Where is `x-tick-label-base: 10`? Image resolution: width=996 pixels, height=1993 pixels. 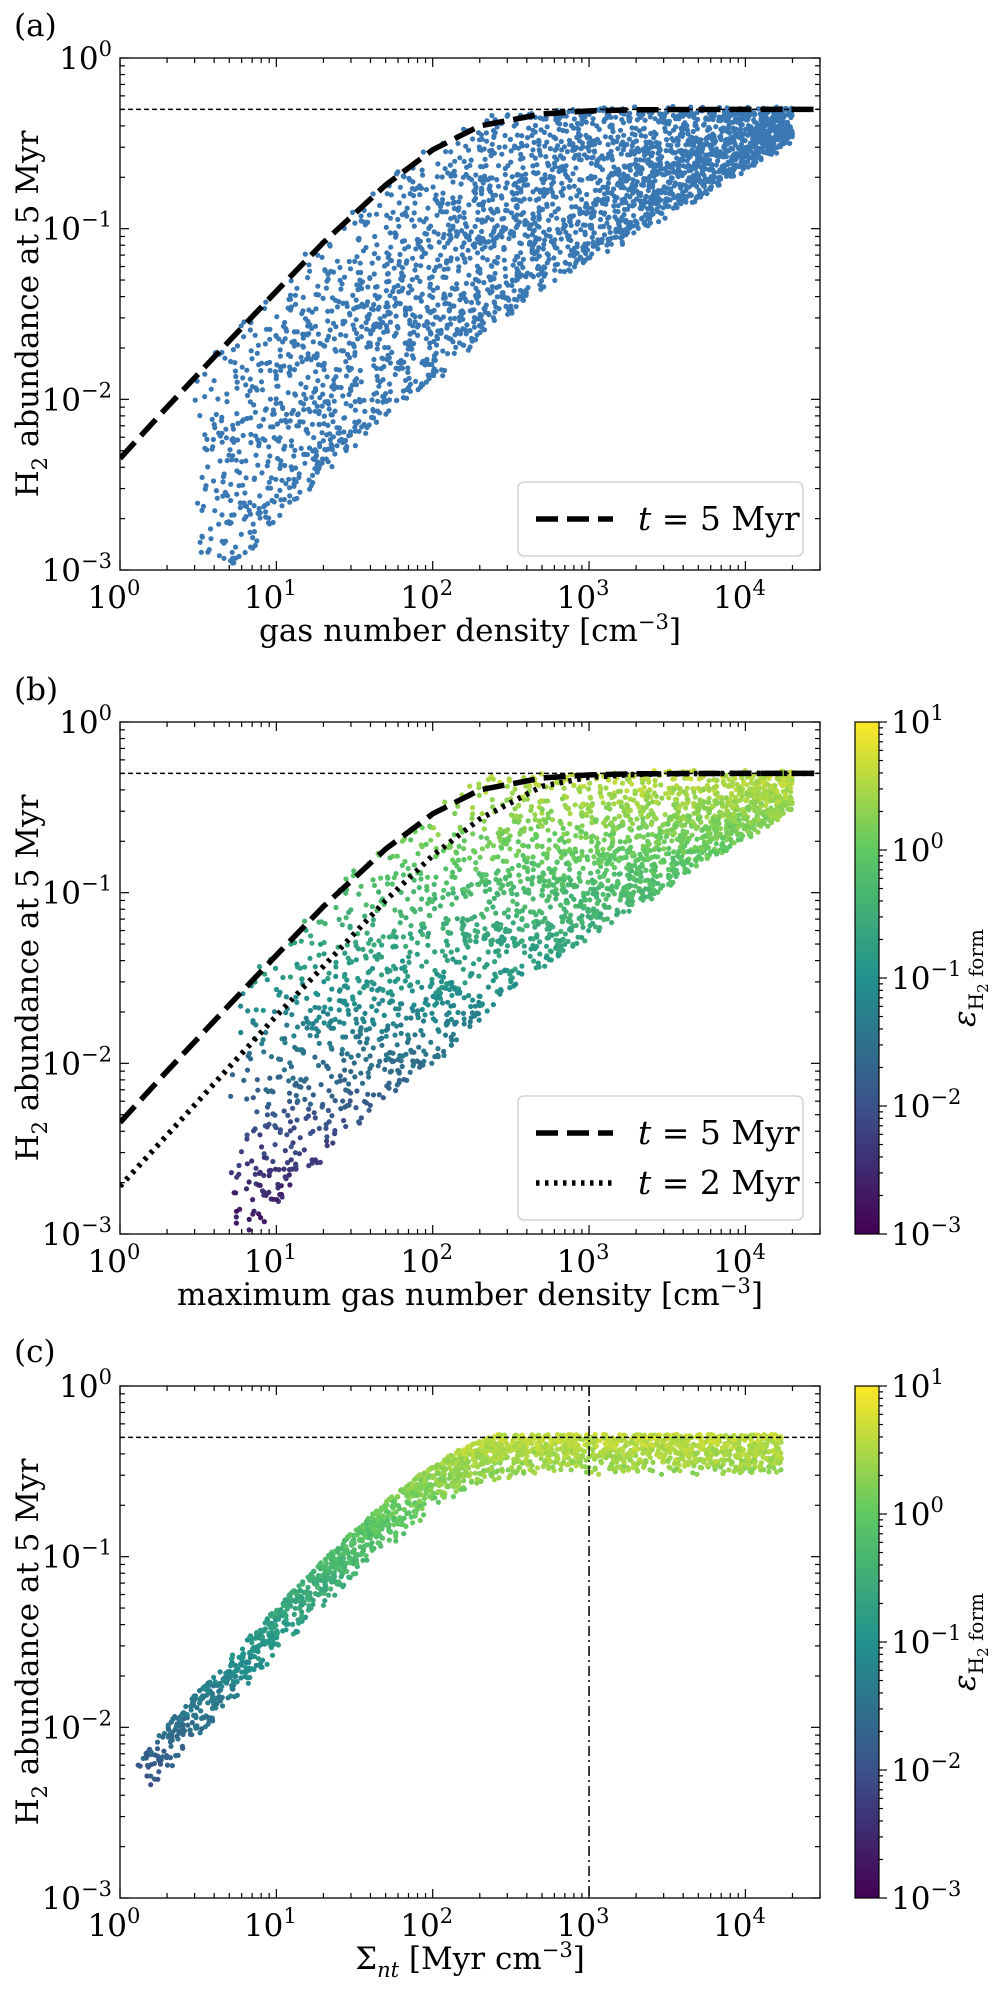
x-tick-label-base: 10 is located at coordinates (419, 598).